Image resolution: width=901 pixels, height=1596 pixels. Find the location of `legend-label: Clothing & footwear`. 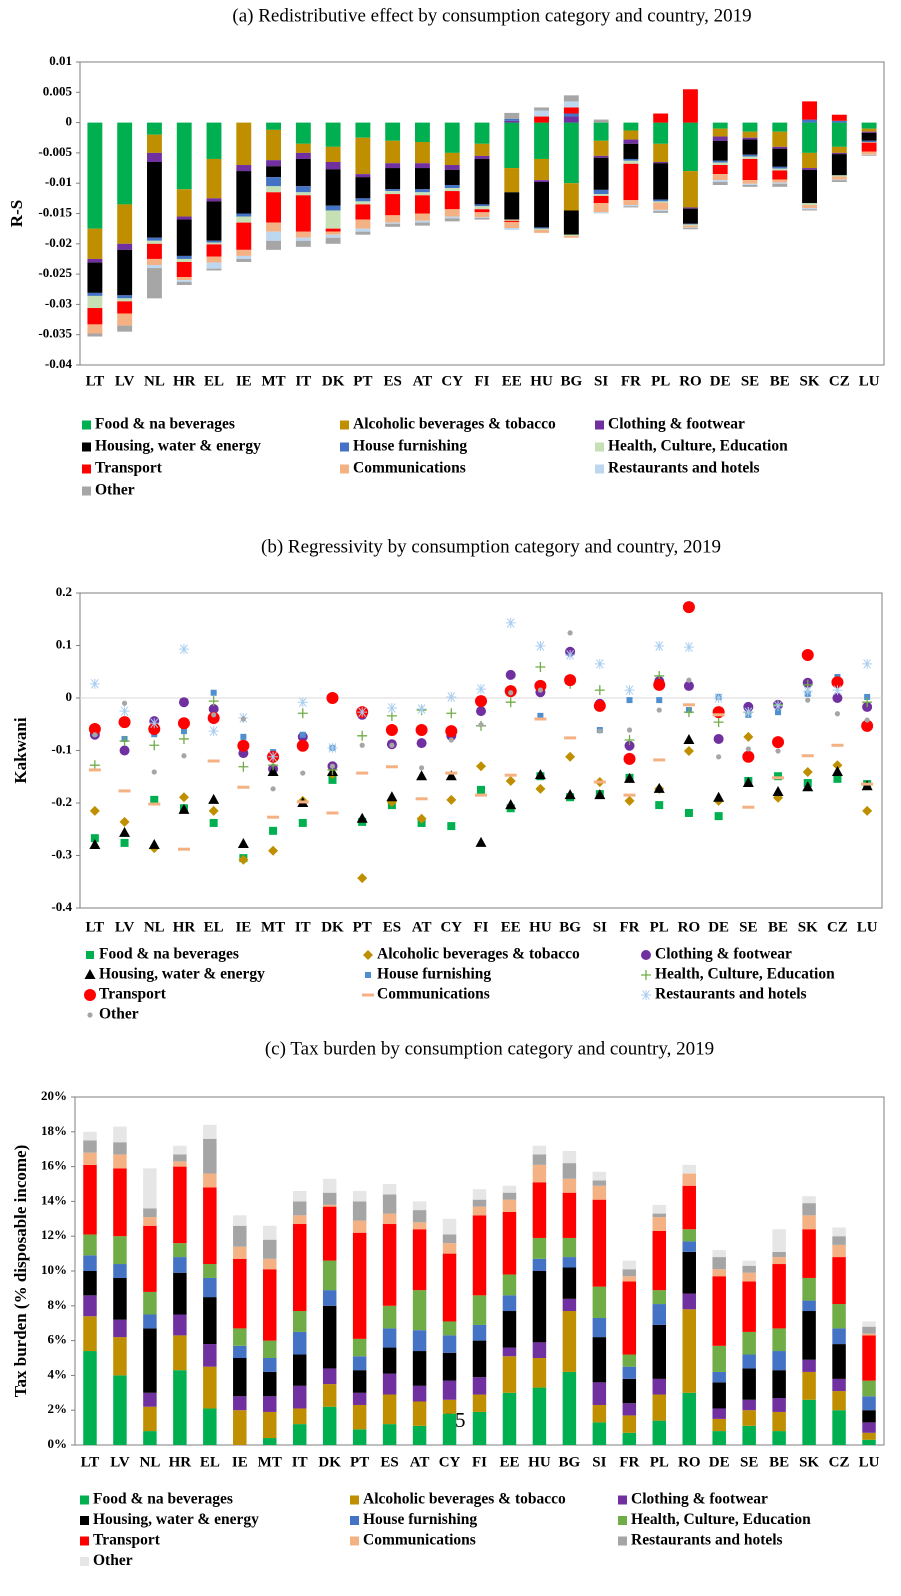

legend-label: Clothing & footwear is located at coordinates (699, 1499).